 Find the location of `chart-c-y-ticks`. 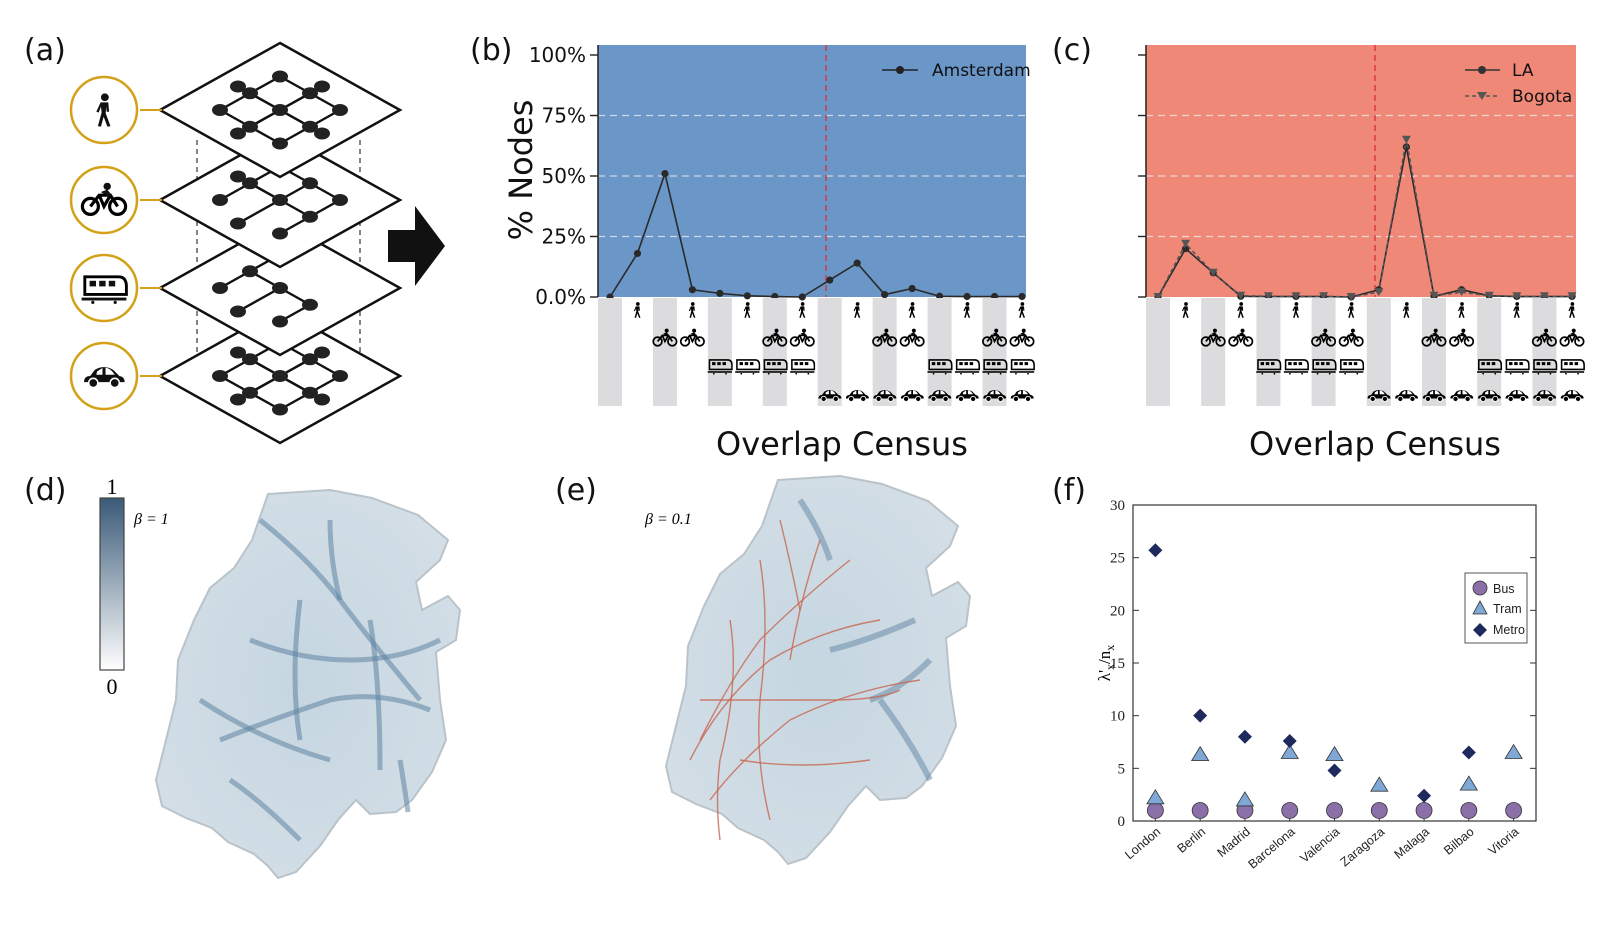

chart-c-y-ticks is located at coordinates (1142, 176).